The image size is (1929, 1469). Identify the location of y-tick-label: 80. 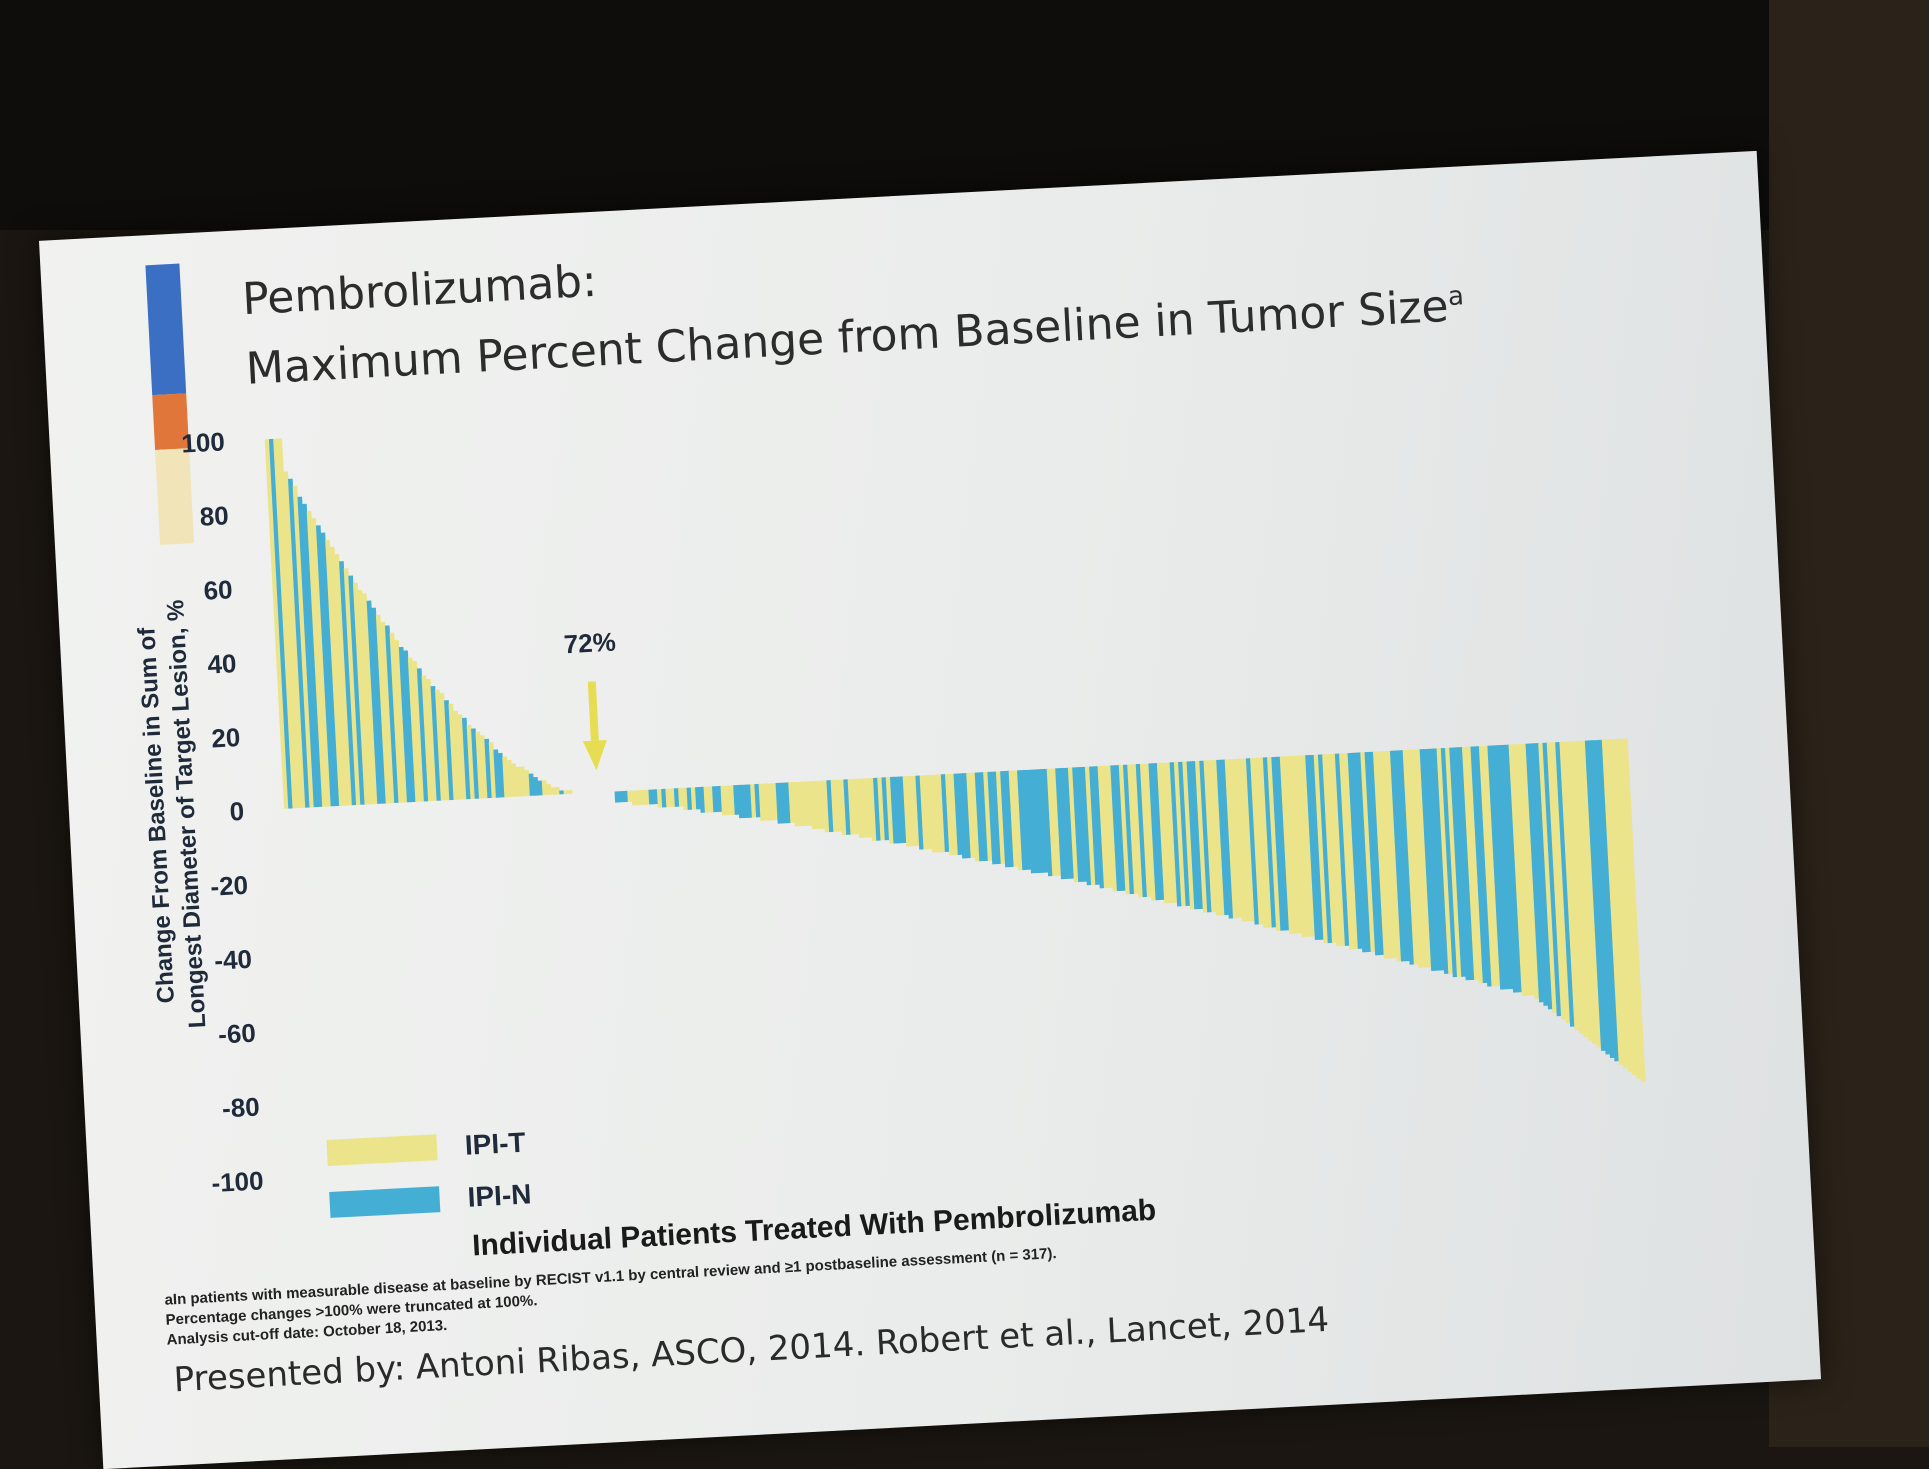
(214, 515).